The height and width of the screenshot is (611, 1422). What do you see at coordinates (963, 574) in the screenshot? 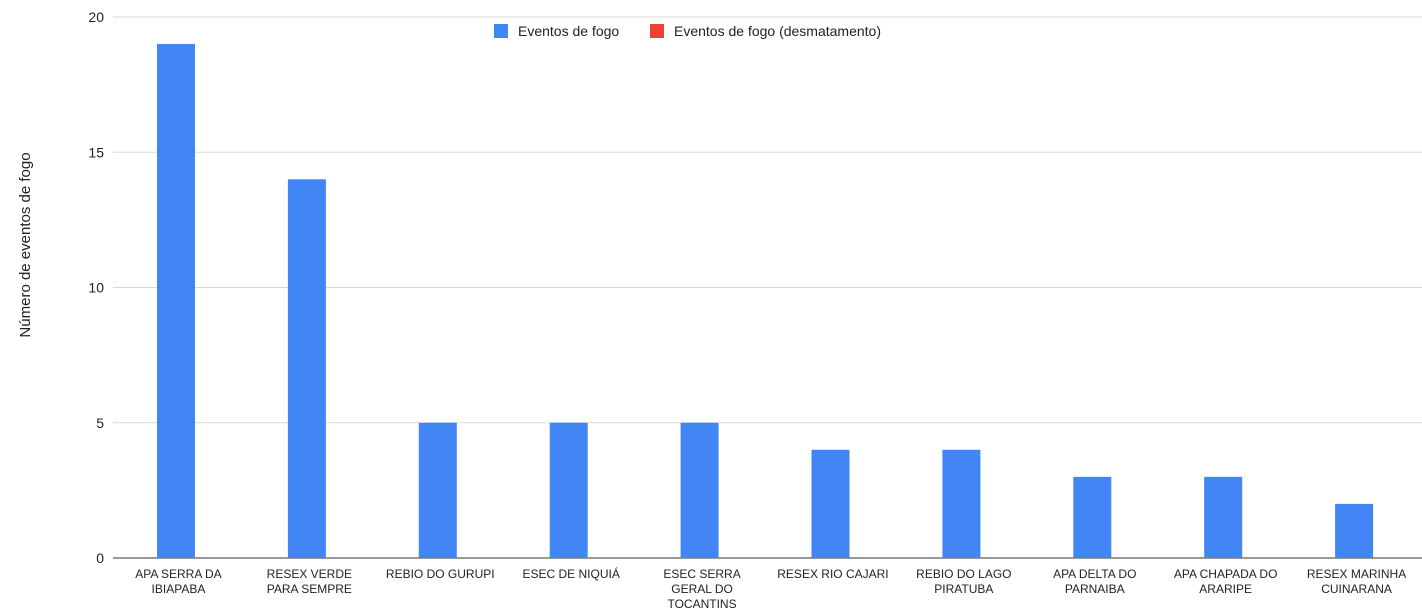
I see `x-tick-label-line: REBIO DO LAGO` at bounding box center [963, 574].